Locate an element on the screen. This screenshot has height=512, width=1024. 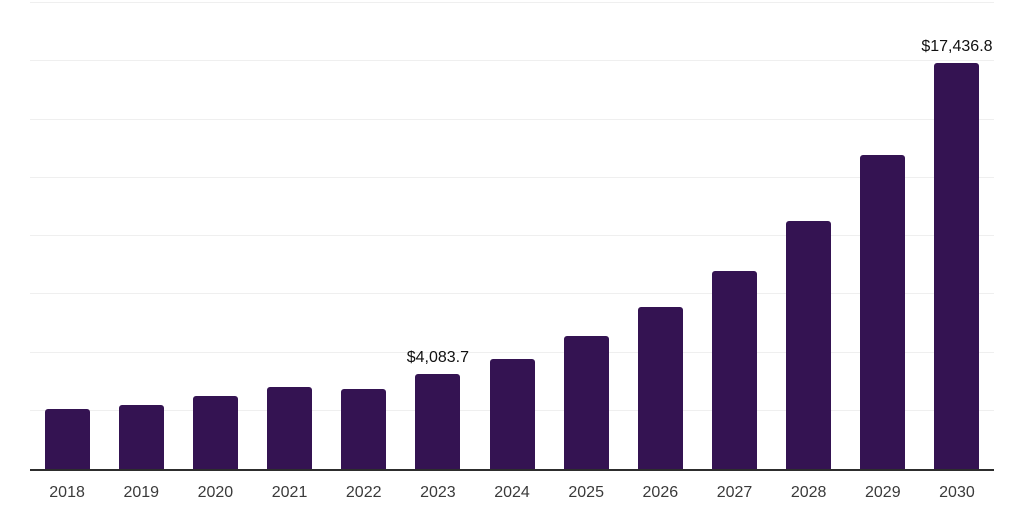
x-tick-label-2025: 2025 is located at coordinates (586, 492).